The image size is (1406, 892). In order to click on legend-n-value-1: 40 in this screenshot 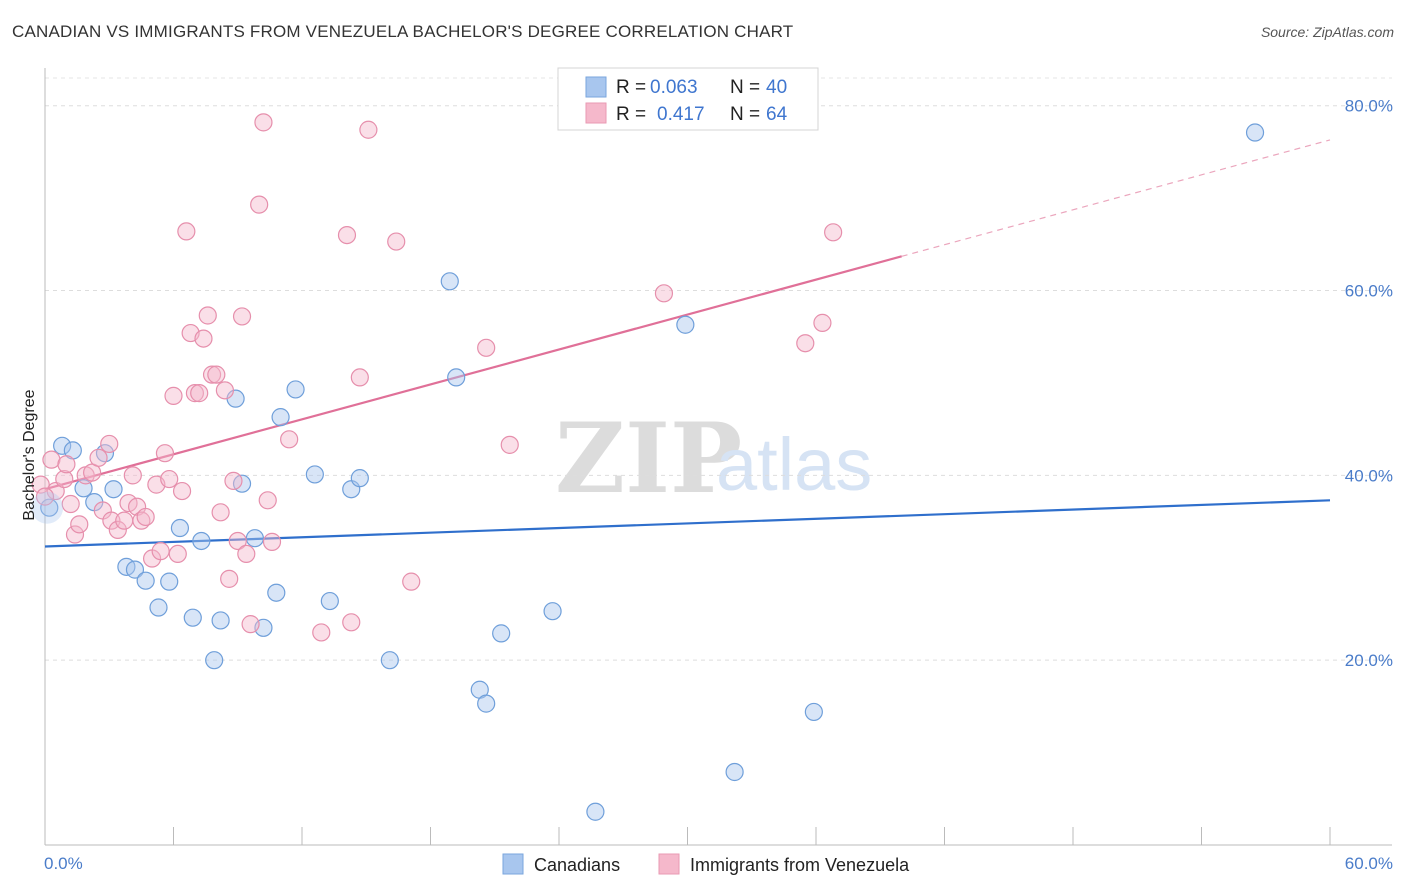, I will do `click(776, 87)`.